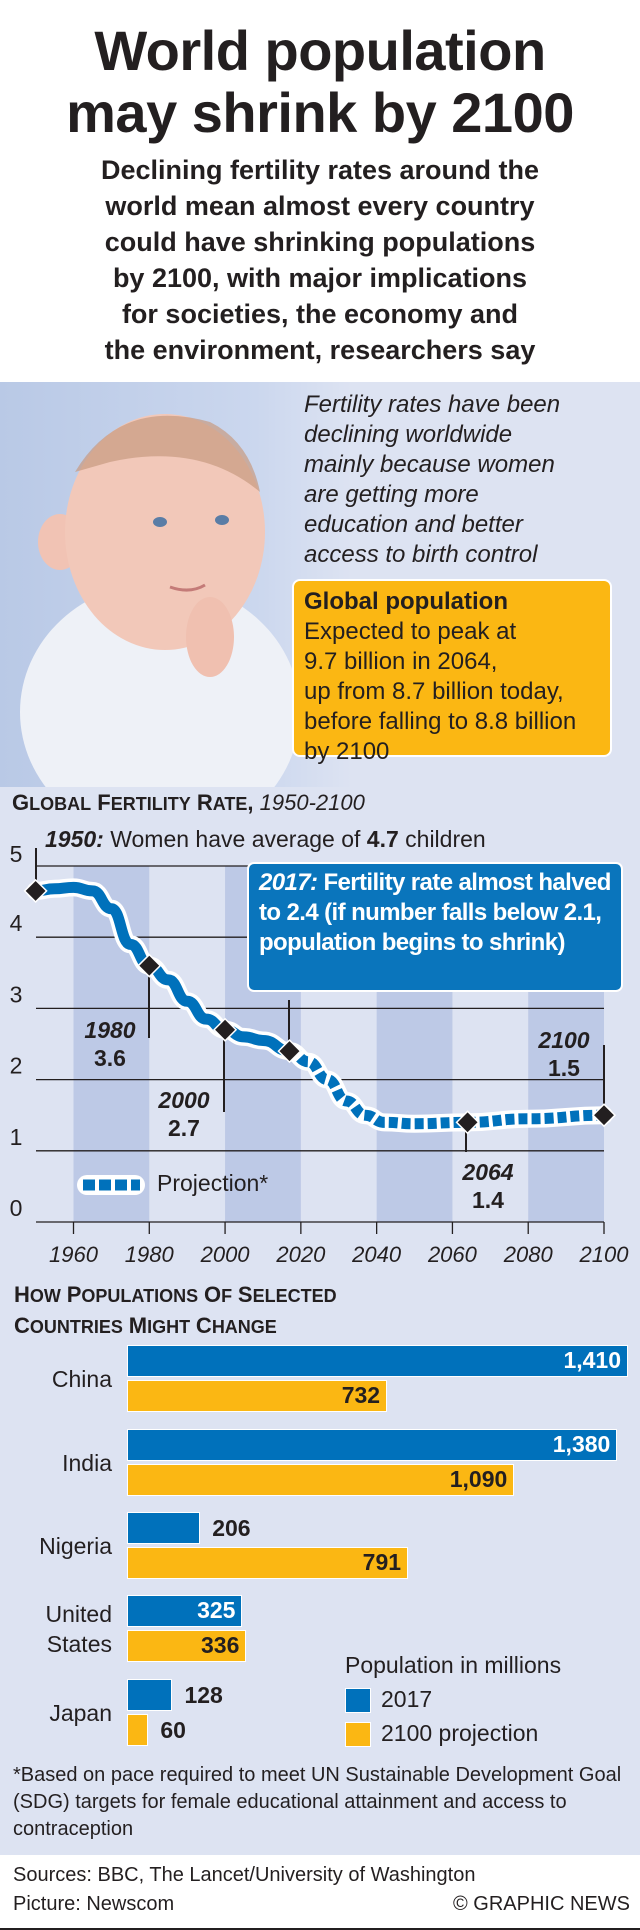 The width and height of the screenshot is (640, 1930). Describe the element at coordinates (81, 1379) in the screenshot. I see `country-label: China` at that location.